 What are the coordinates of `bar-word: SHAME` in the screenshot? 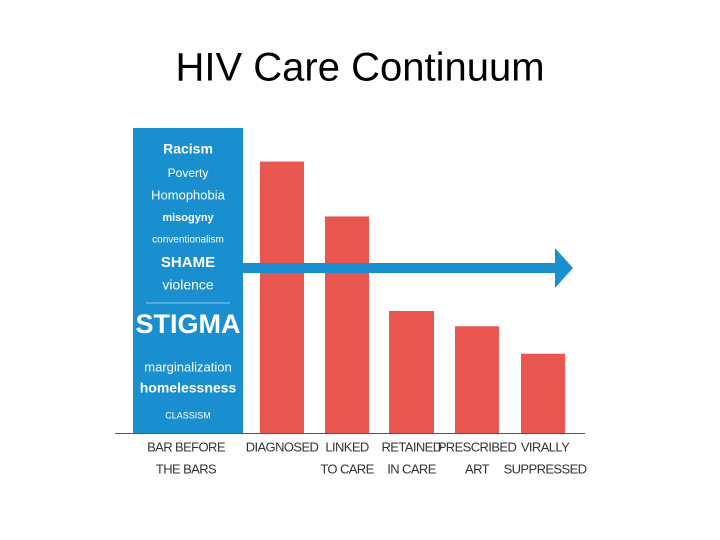 It's located at (188, 262).